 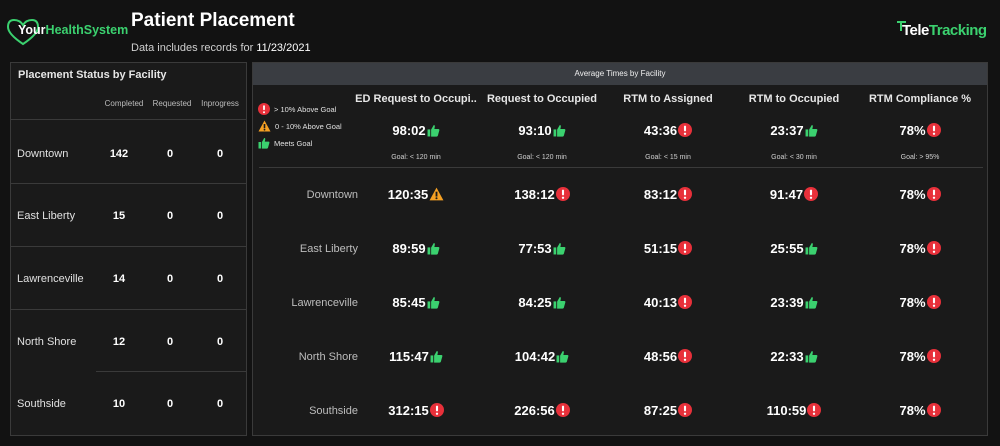 What do you see at coordinates (308, 126) in the screenshot?
I see `legend-label: 0 - 10% Above Goal` at bounding box center [308, 126].